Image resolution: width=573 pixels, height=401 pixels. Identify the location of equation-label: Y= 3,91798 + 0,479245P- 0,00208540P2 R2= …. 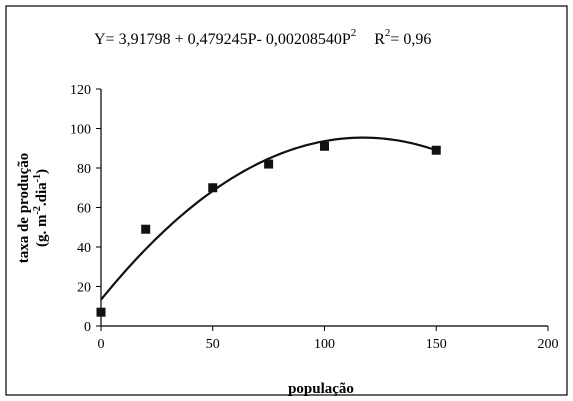
(262, 37).